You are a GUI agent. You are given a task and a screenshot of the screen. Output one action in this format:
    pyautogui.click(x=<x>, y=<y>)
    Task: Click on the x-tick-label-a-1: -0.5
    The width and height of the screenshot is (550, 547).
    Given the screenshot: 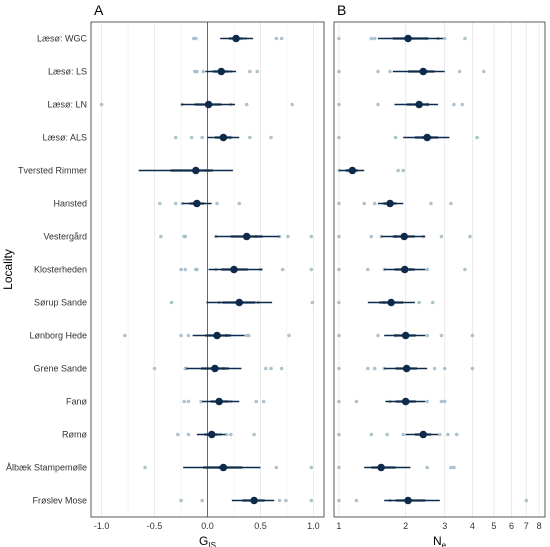 What is the action you would take?
    pyautogui.click(x=155, y=526)
    